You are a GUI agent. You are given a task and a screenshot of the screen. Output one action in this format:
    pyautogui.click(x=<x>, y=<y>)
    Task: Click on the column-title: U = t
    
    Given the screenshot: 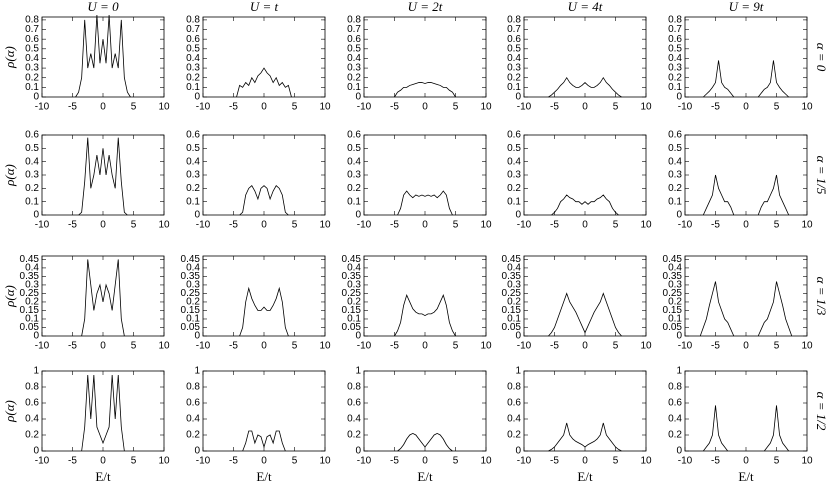 What is the action you would take?
    pyautogui.click(x=264, y=7)
    